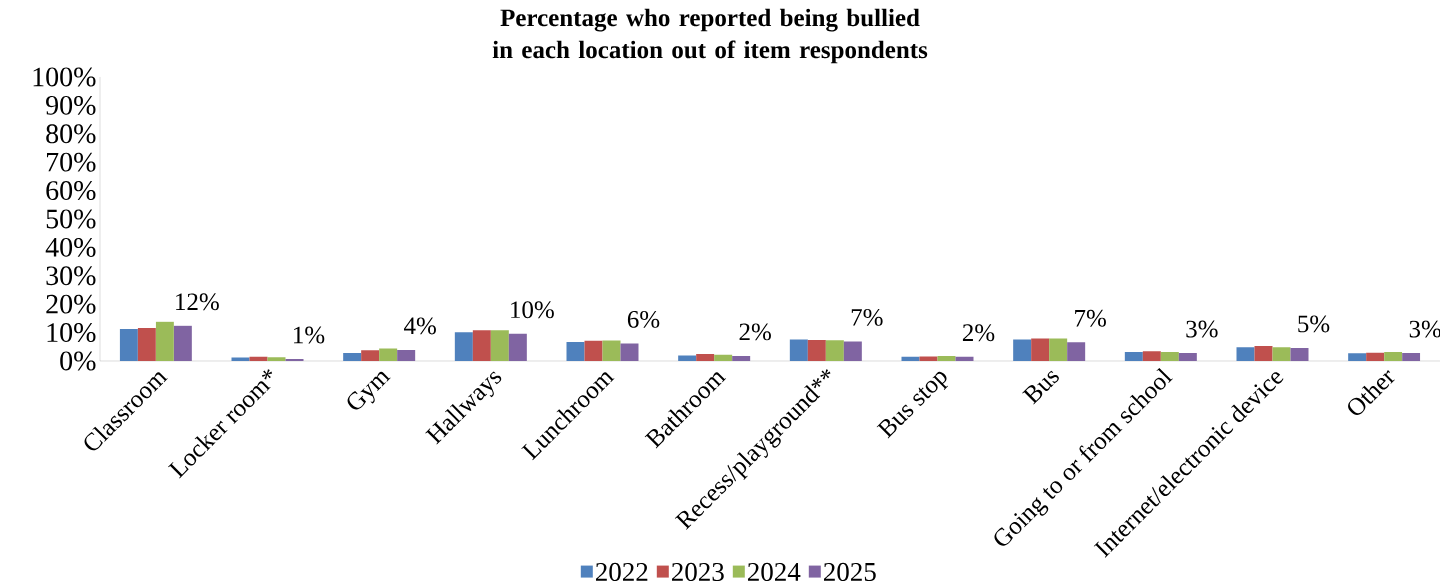  Describe the element at coordinates (710, 36) in the screenshot. I see `chart-title: Percentage who reported being bullied in each location out of item respondents` at that location.